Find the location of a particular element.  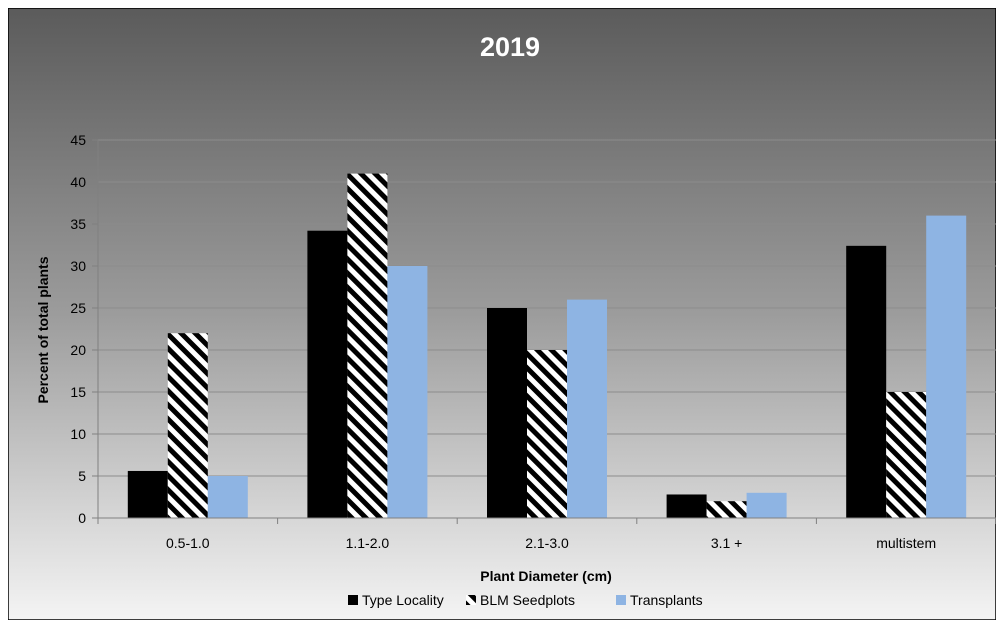

y-tick-label: 15 is located at coordinates (78, 392).